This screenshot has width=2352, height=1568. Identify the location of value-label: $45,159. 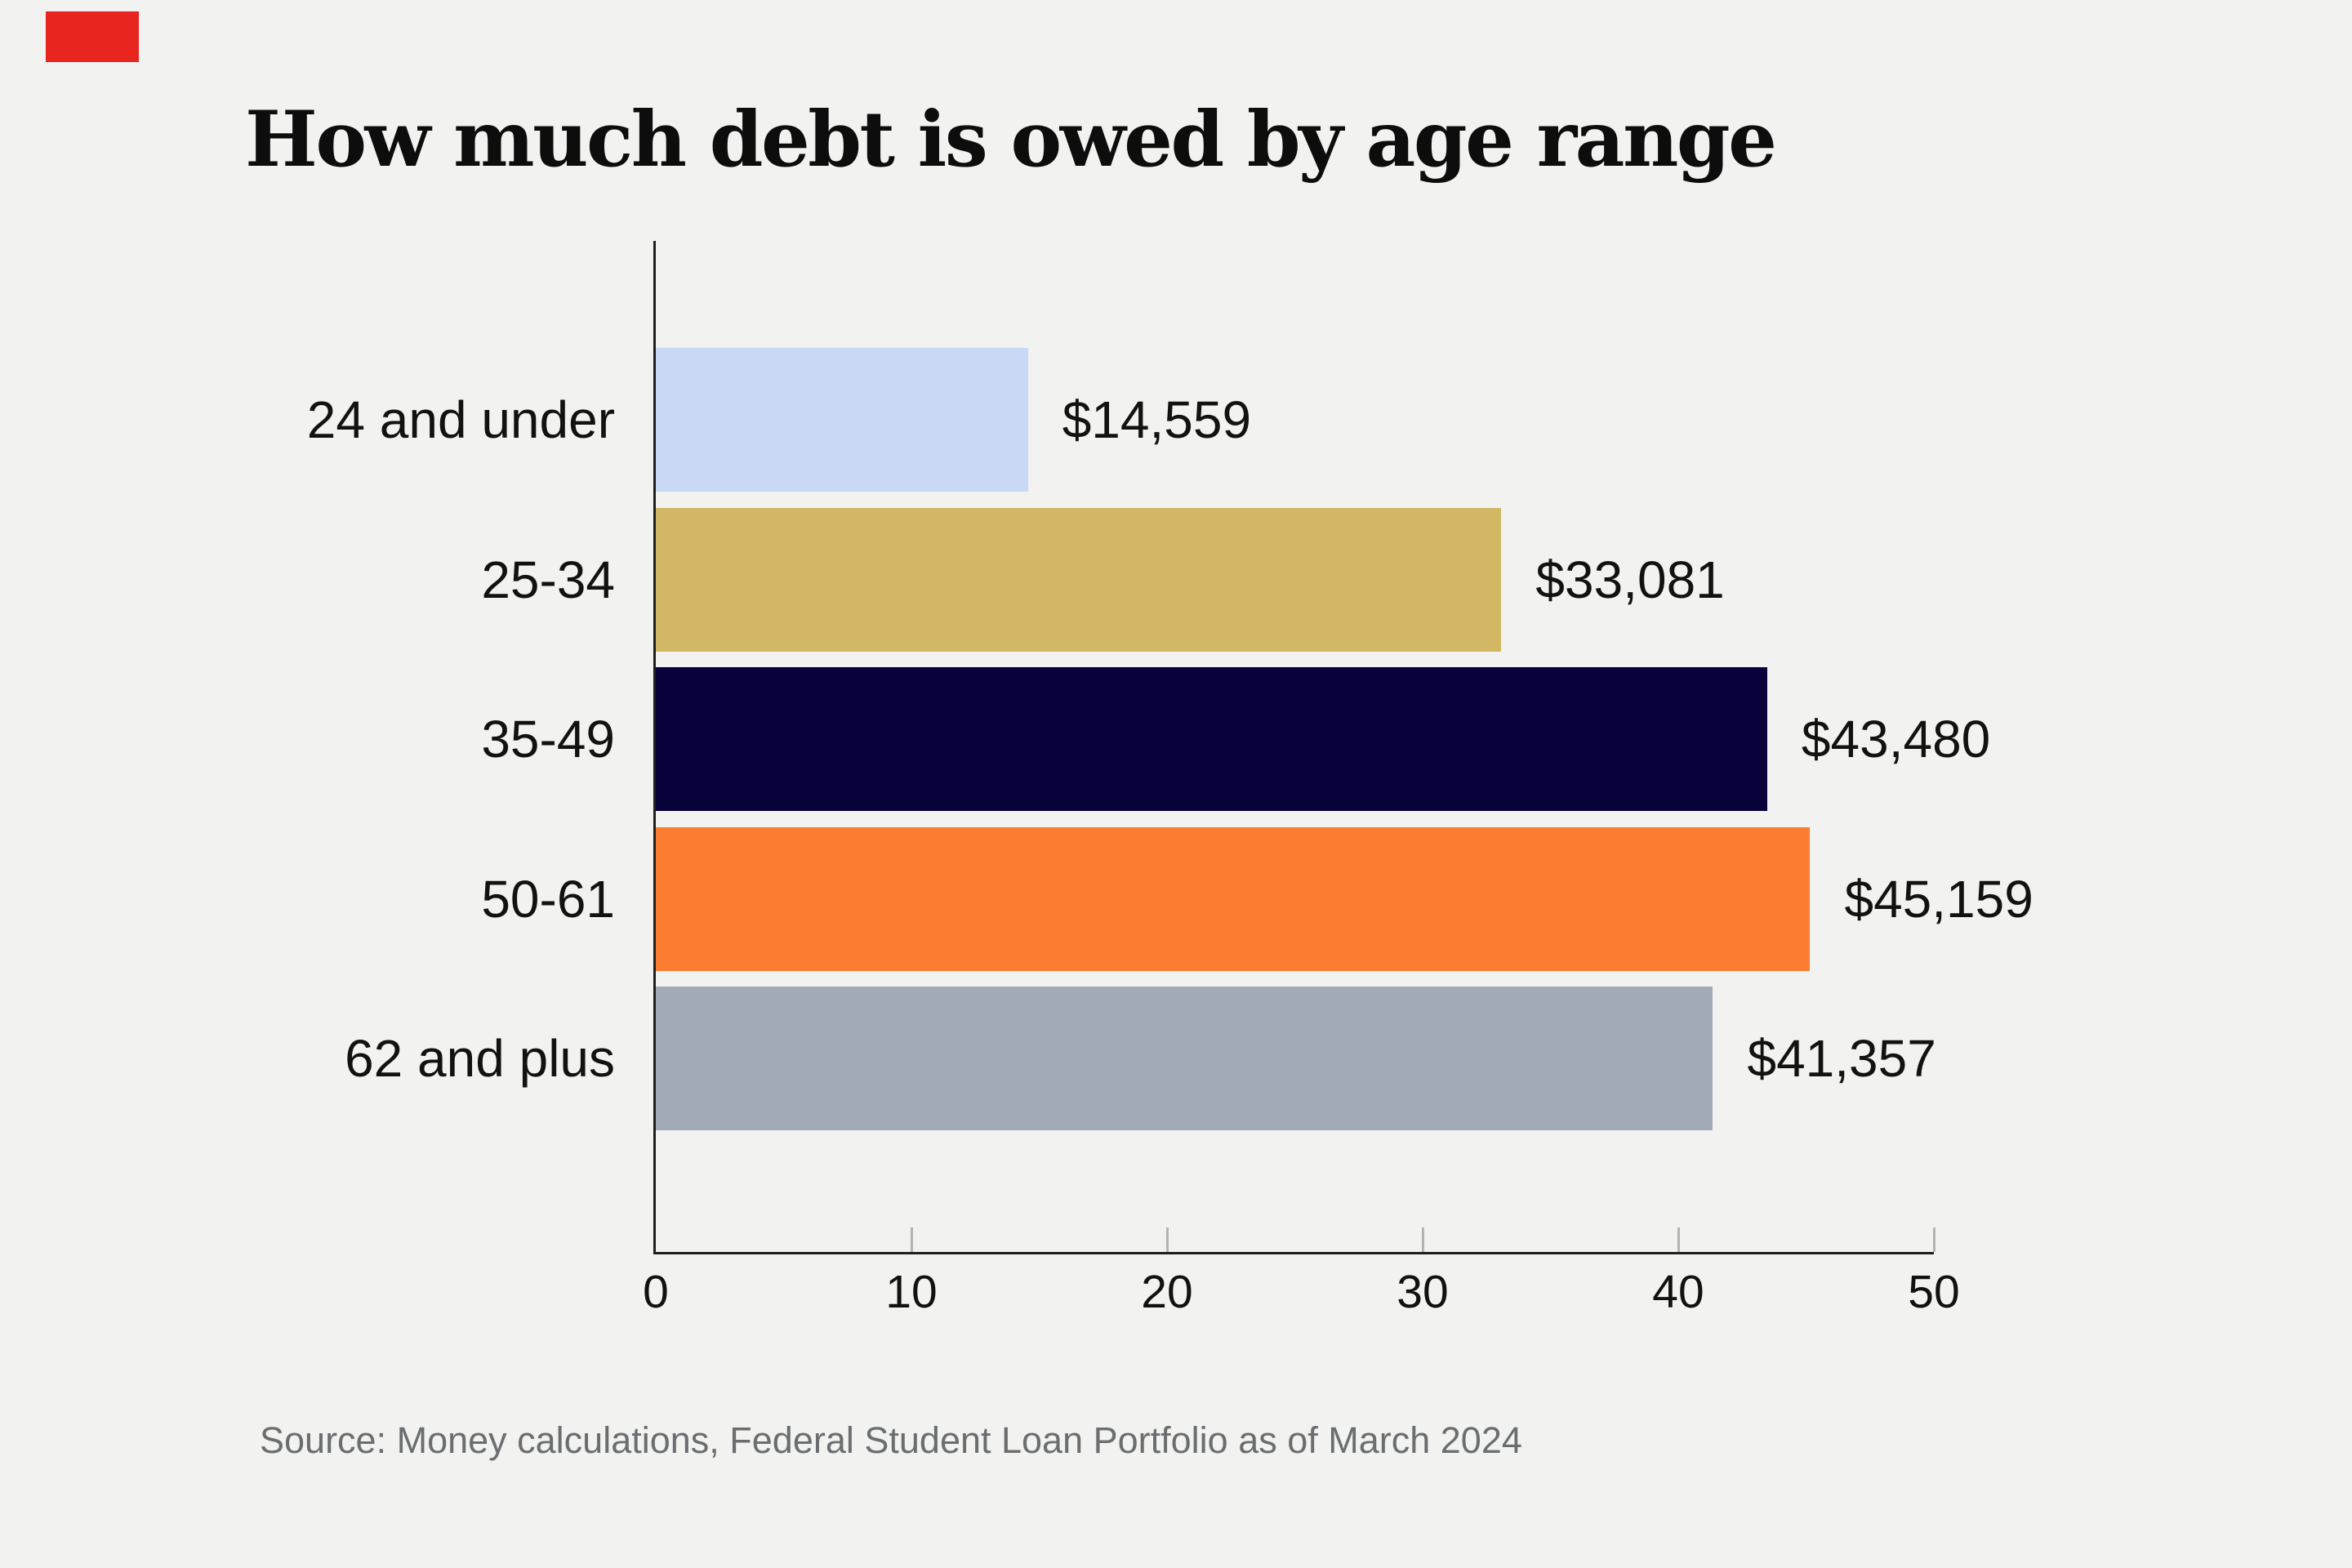
(1939, 899).